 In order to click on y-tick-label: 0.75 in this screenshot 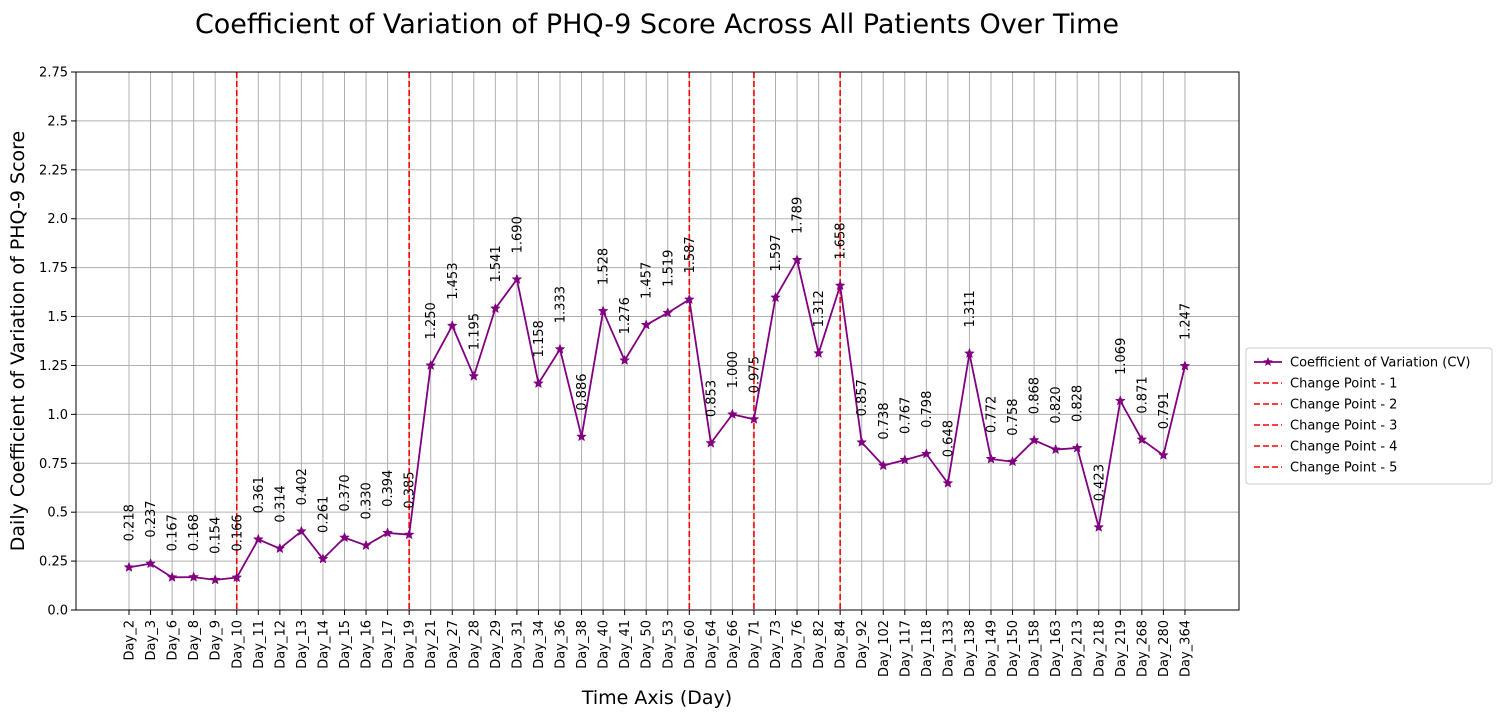, I will do `click(53, 464)`.